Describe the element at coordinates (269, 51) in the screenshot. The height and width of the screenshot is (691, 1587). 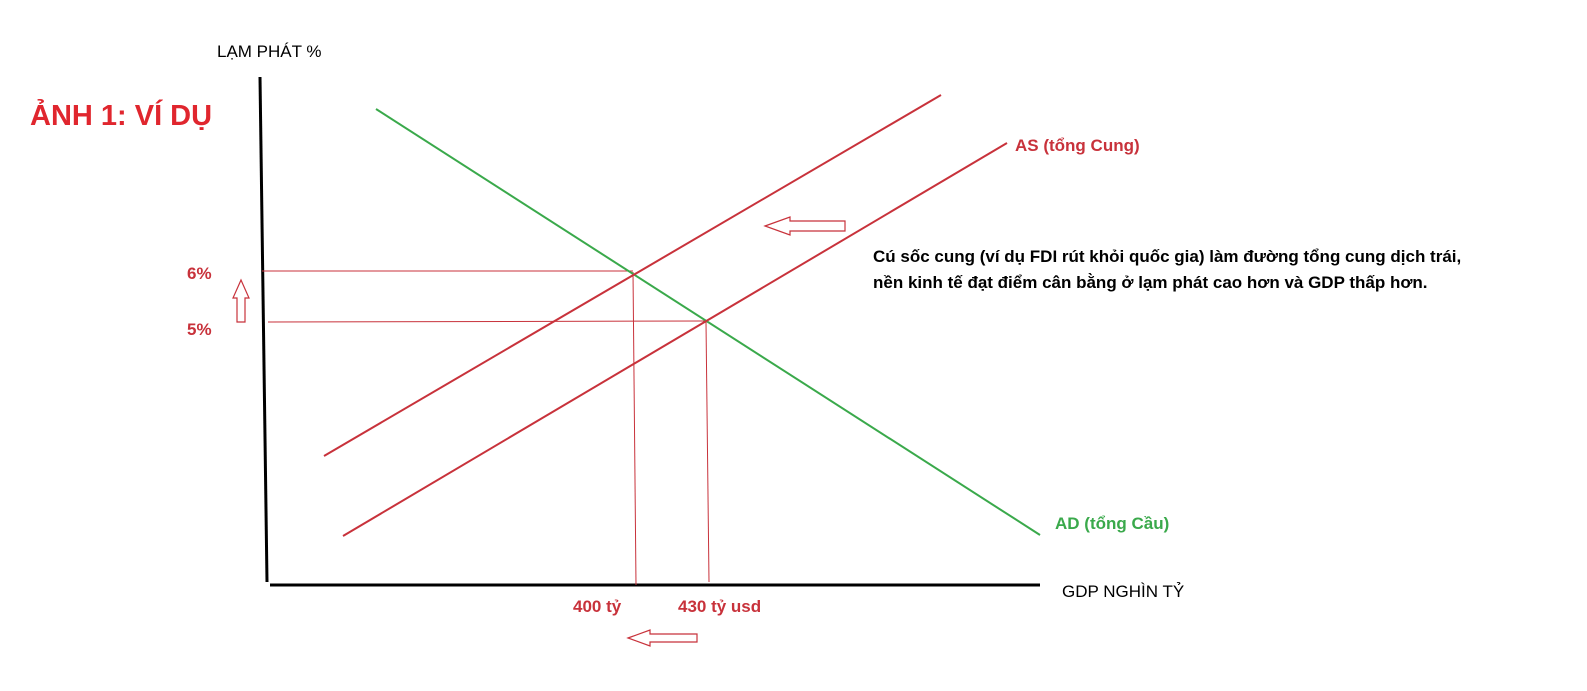
I see `y-axis-label: LẠM PHÁT %` at that location.